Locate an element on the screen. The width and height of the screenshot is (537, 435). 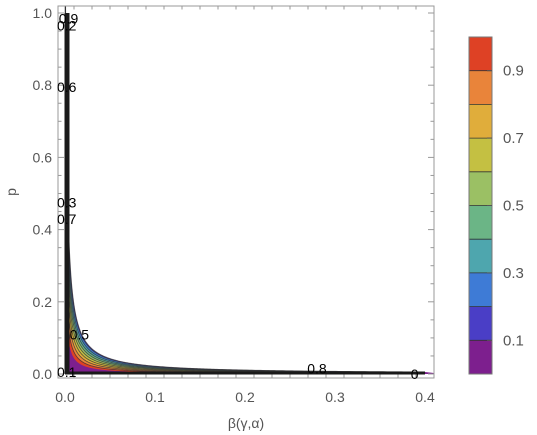
legend-tick-label: 0.7 is located at coordinates (513, 138).